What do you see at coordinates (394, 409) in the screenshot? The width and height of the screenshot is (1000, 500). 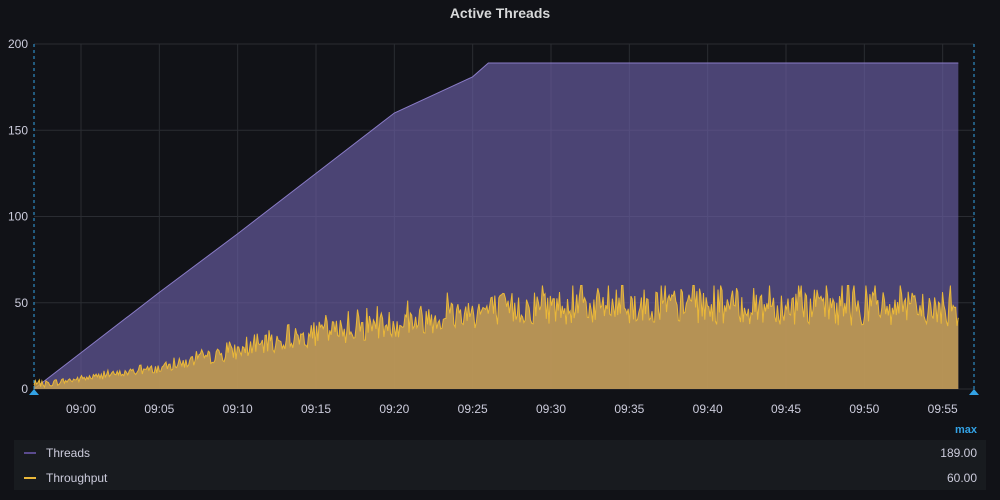 I see `x-tick-label: 09:20` at bounding box center [394, 409].